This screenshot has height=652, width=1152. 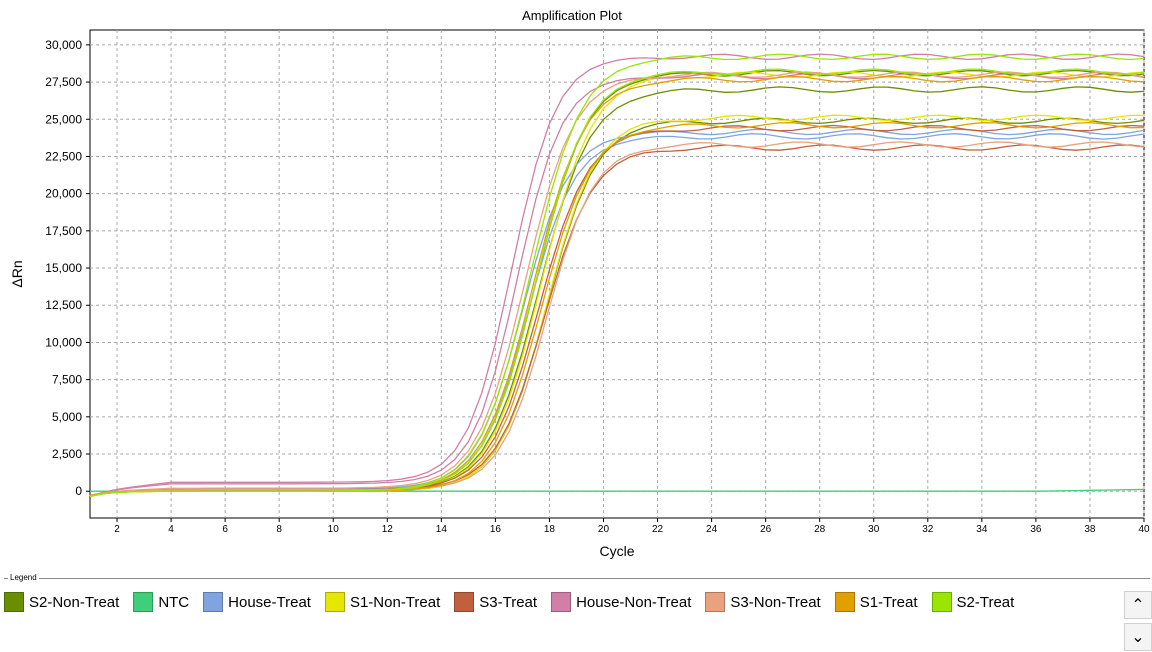 I want to click on y-tick-label: 30,000, so click(x=63, y=45).